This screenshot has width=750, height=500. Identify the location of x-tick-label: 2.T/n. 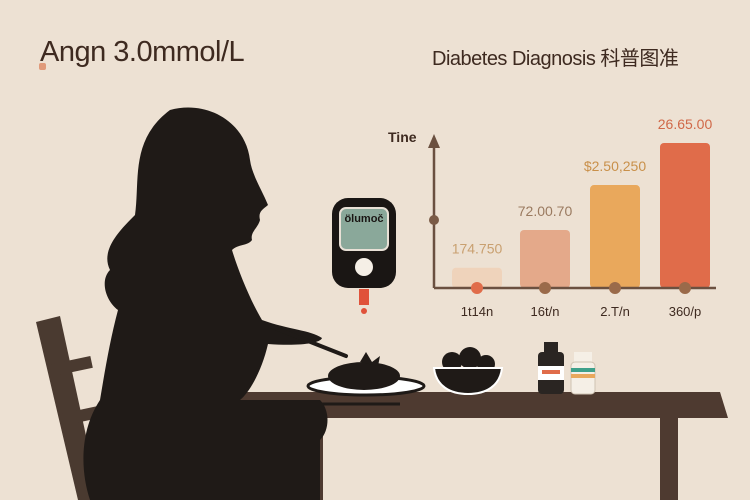
(615, 311).